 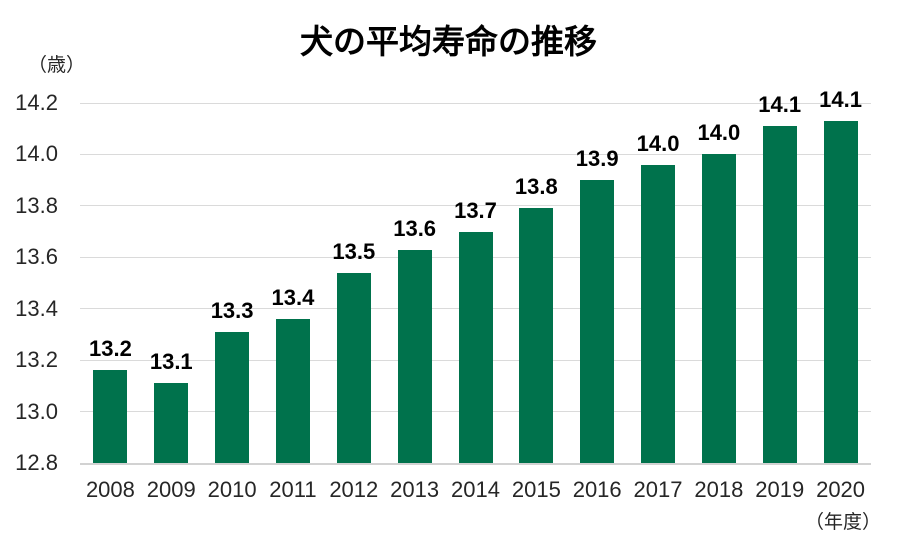 I want to click on bar-2013, so click(x=414, y=356).